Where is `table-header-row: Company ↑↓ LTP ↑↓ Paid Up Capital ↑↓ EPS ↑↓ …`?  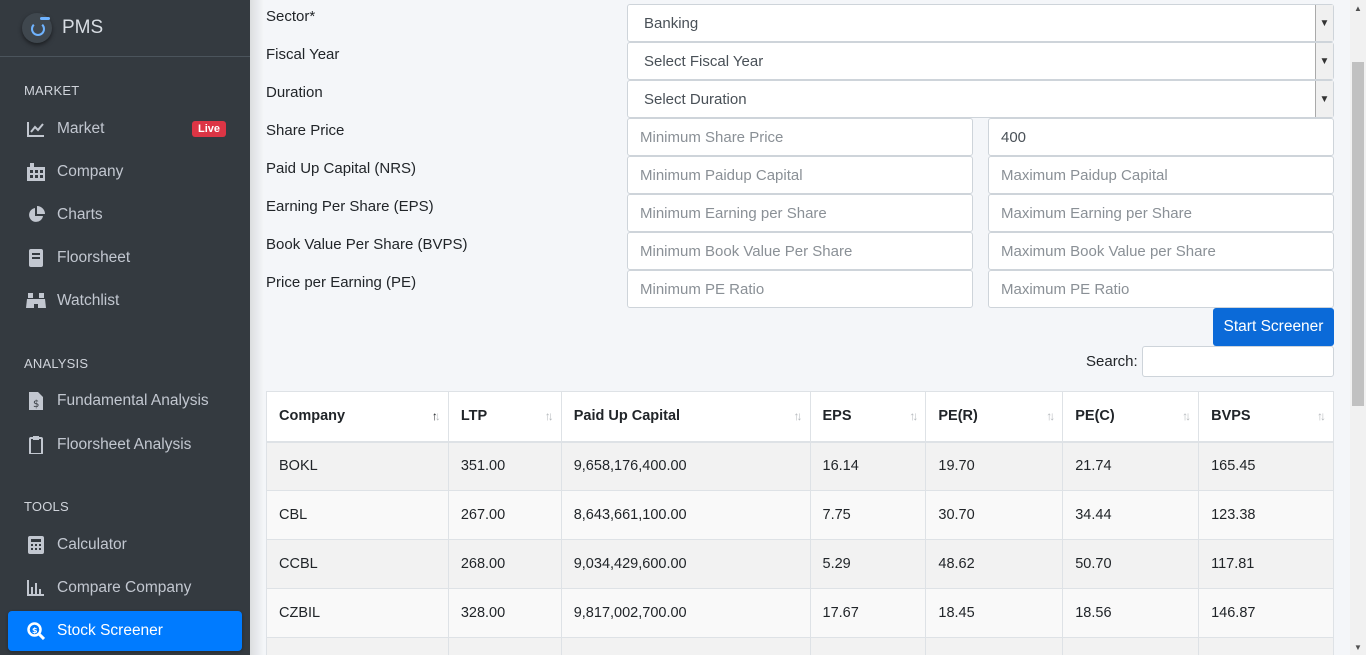 table-header-row: Company ↑↓ LTP ↑↓ Paid Up Capital ↑↓ EPS ↑↓ … is located at coordinates (800, 417).